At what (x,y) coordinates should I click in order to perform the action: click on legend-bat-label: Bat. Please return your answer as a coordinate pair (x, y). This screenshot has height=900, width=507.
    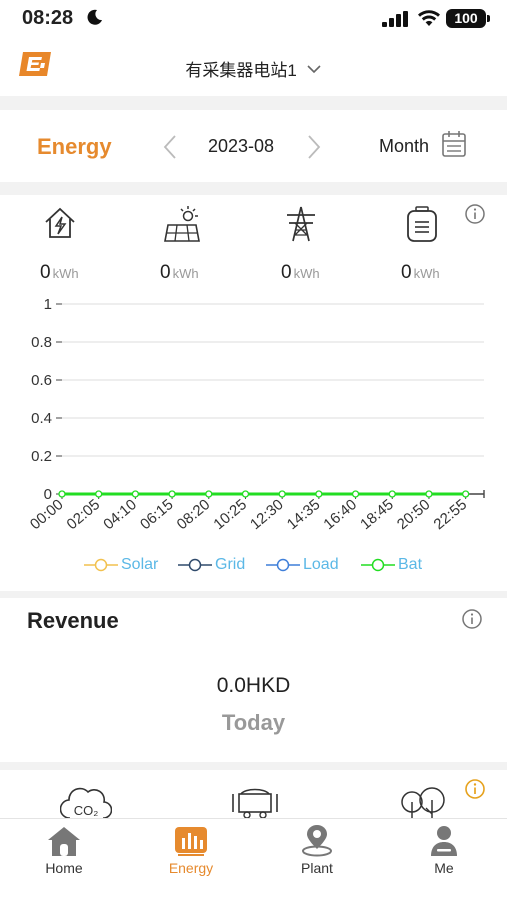
    Looking at the image, I should click on (410, 564).